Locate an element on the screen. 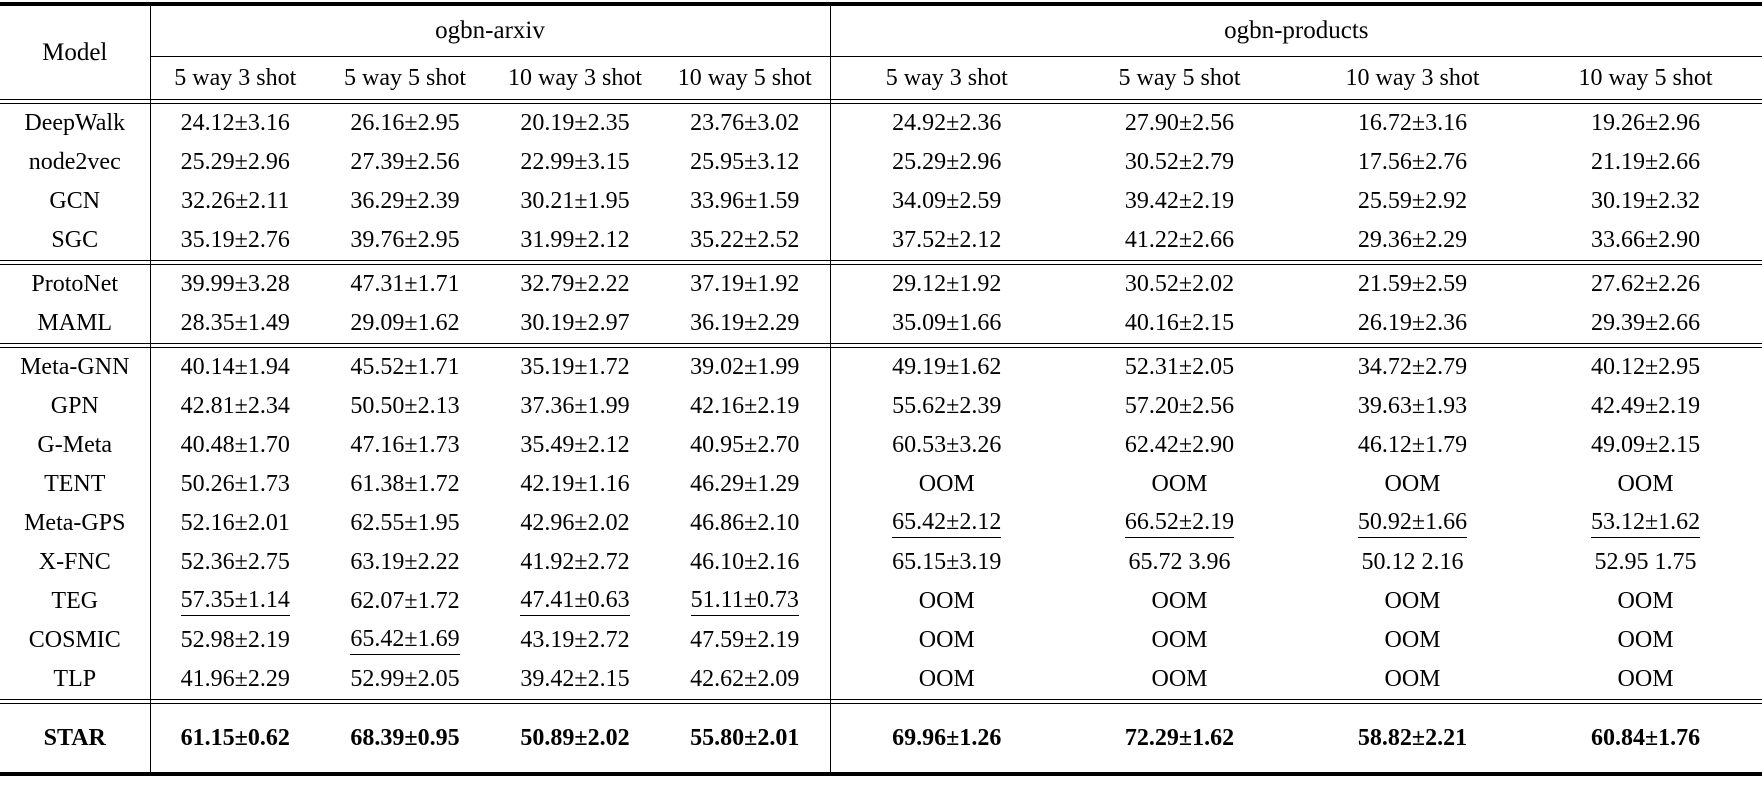  model-name-cell: Meta-GPS is located at coordinates (75, 523).